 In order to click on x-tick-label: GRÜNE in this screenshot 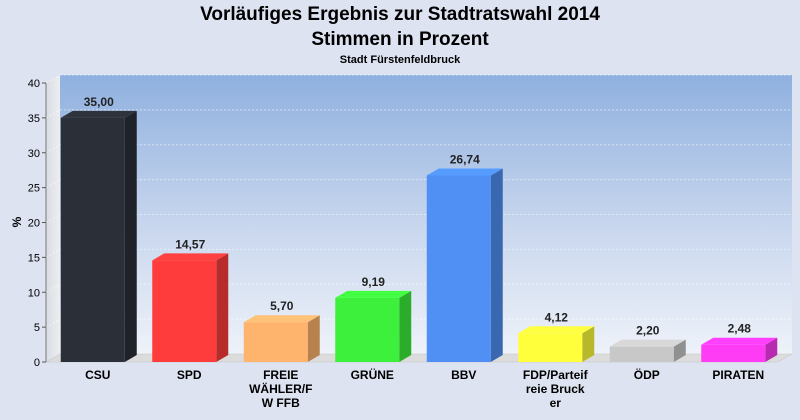, I will do `click(372, 374)`.